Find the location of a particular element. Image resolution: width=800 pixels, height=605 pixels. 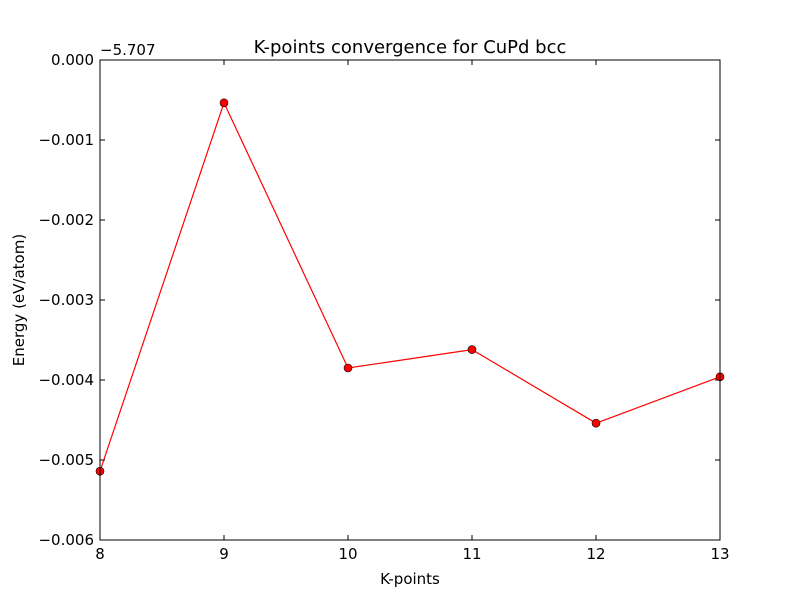

y-tick-label: −0.006 is located at coordinates (66, 540).